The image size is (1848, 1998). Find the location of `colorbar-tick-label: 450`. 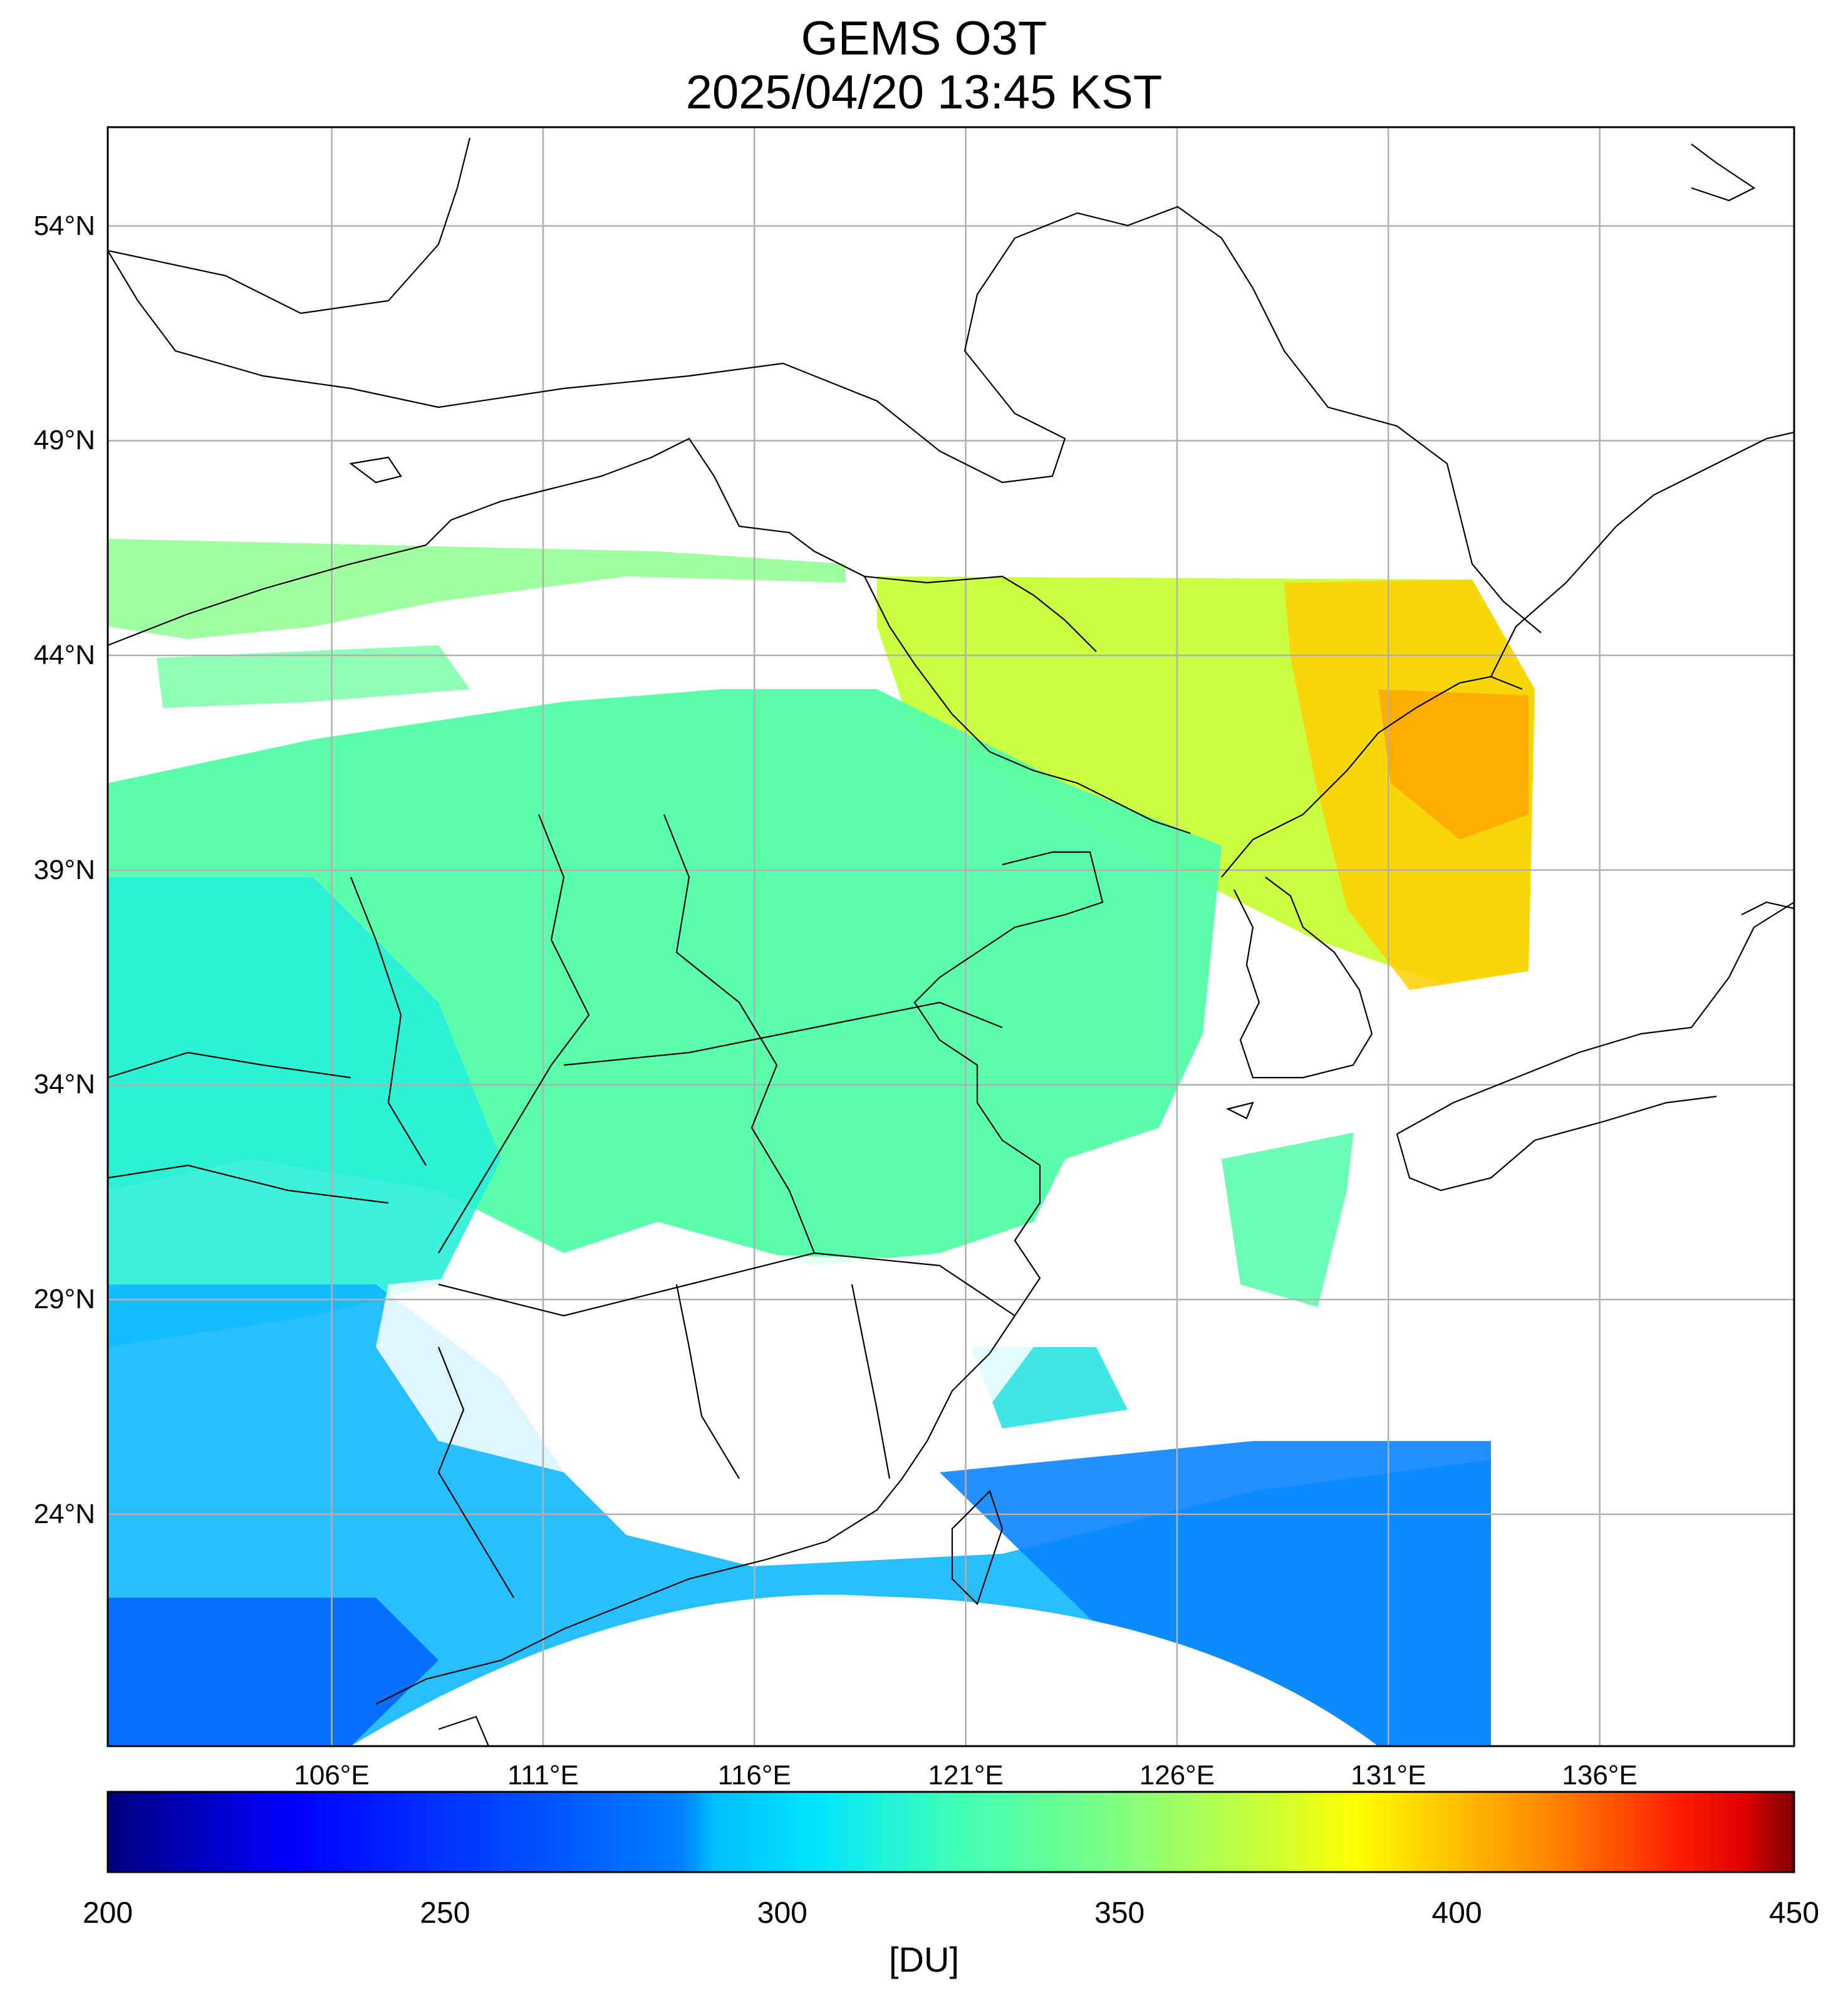

colorbar-tick-label: 450 is located at coordinates (1794, 1913).